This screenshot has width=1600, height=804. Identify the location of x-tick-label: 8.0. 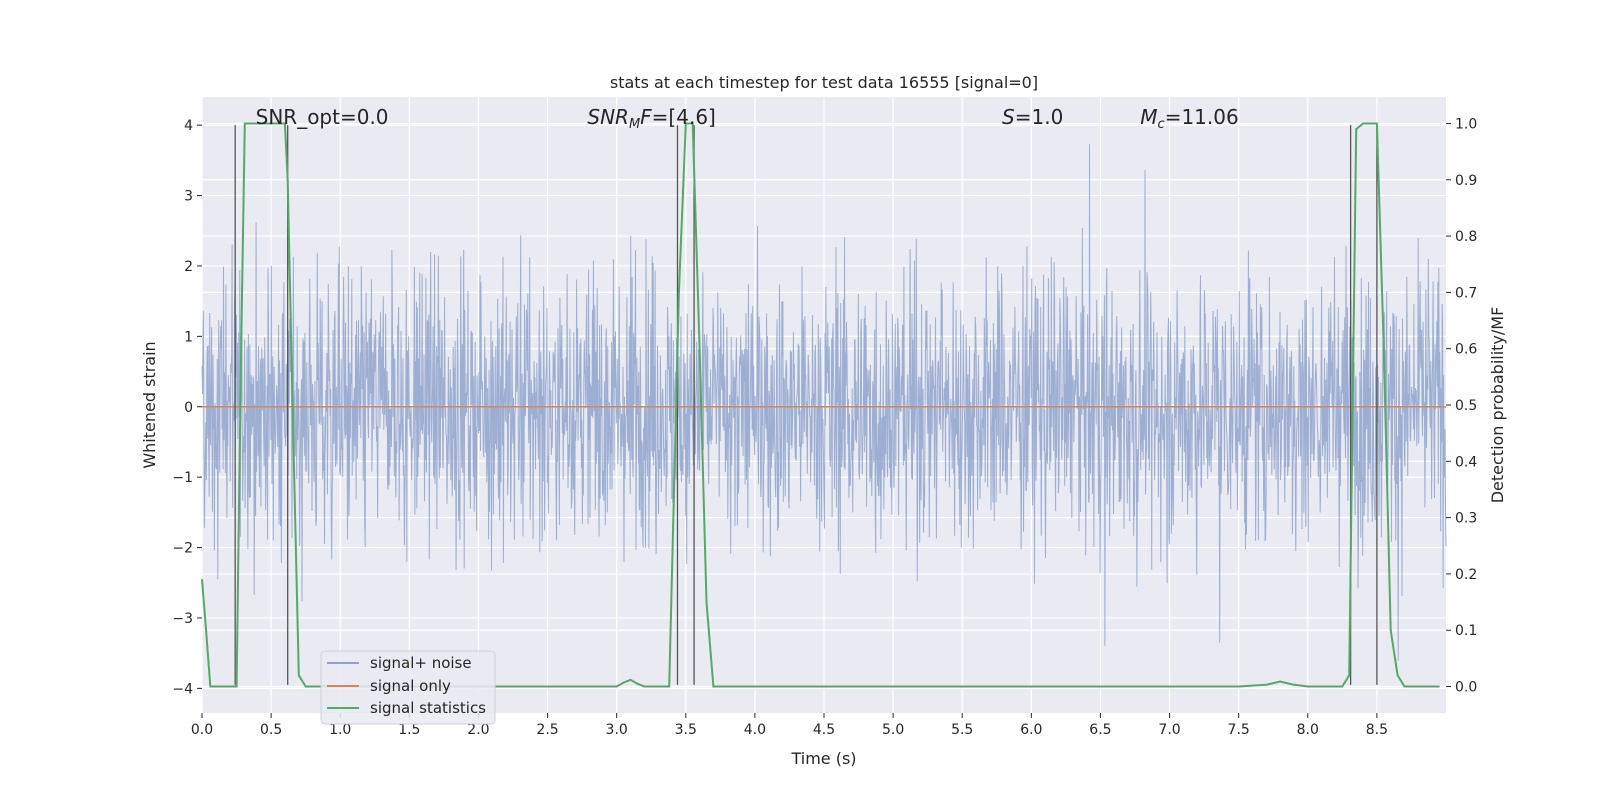
(1308, 730).